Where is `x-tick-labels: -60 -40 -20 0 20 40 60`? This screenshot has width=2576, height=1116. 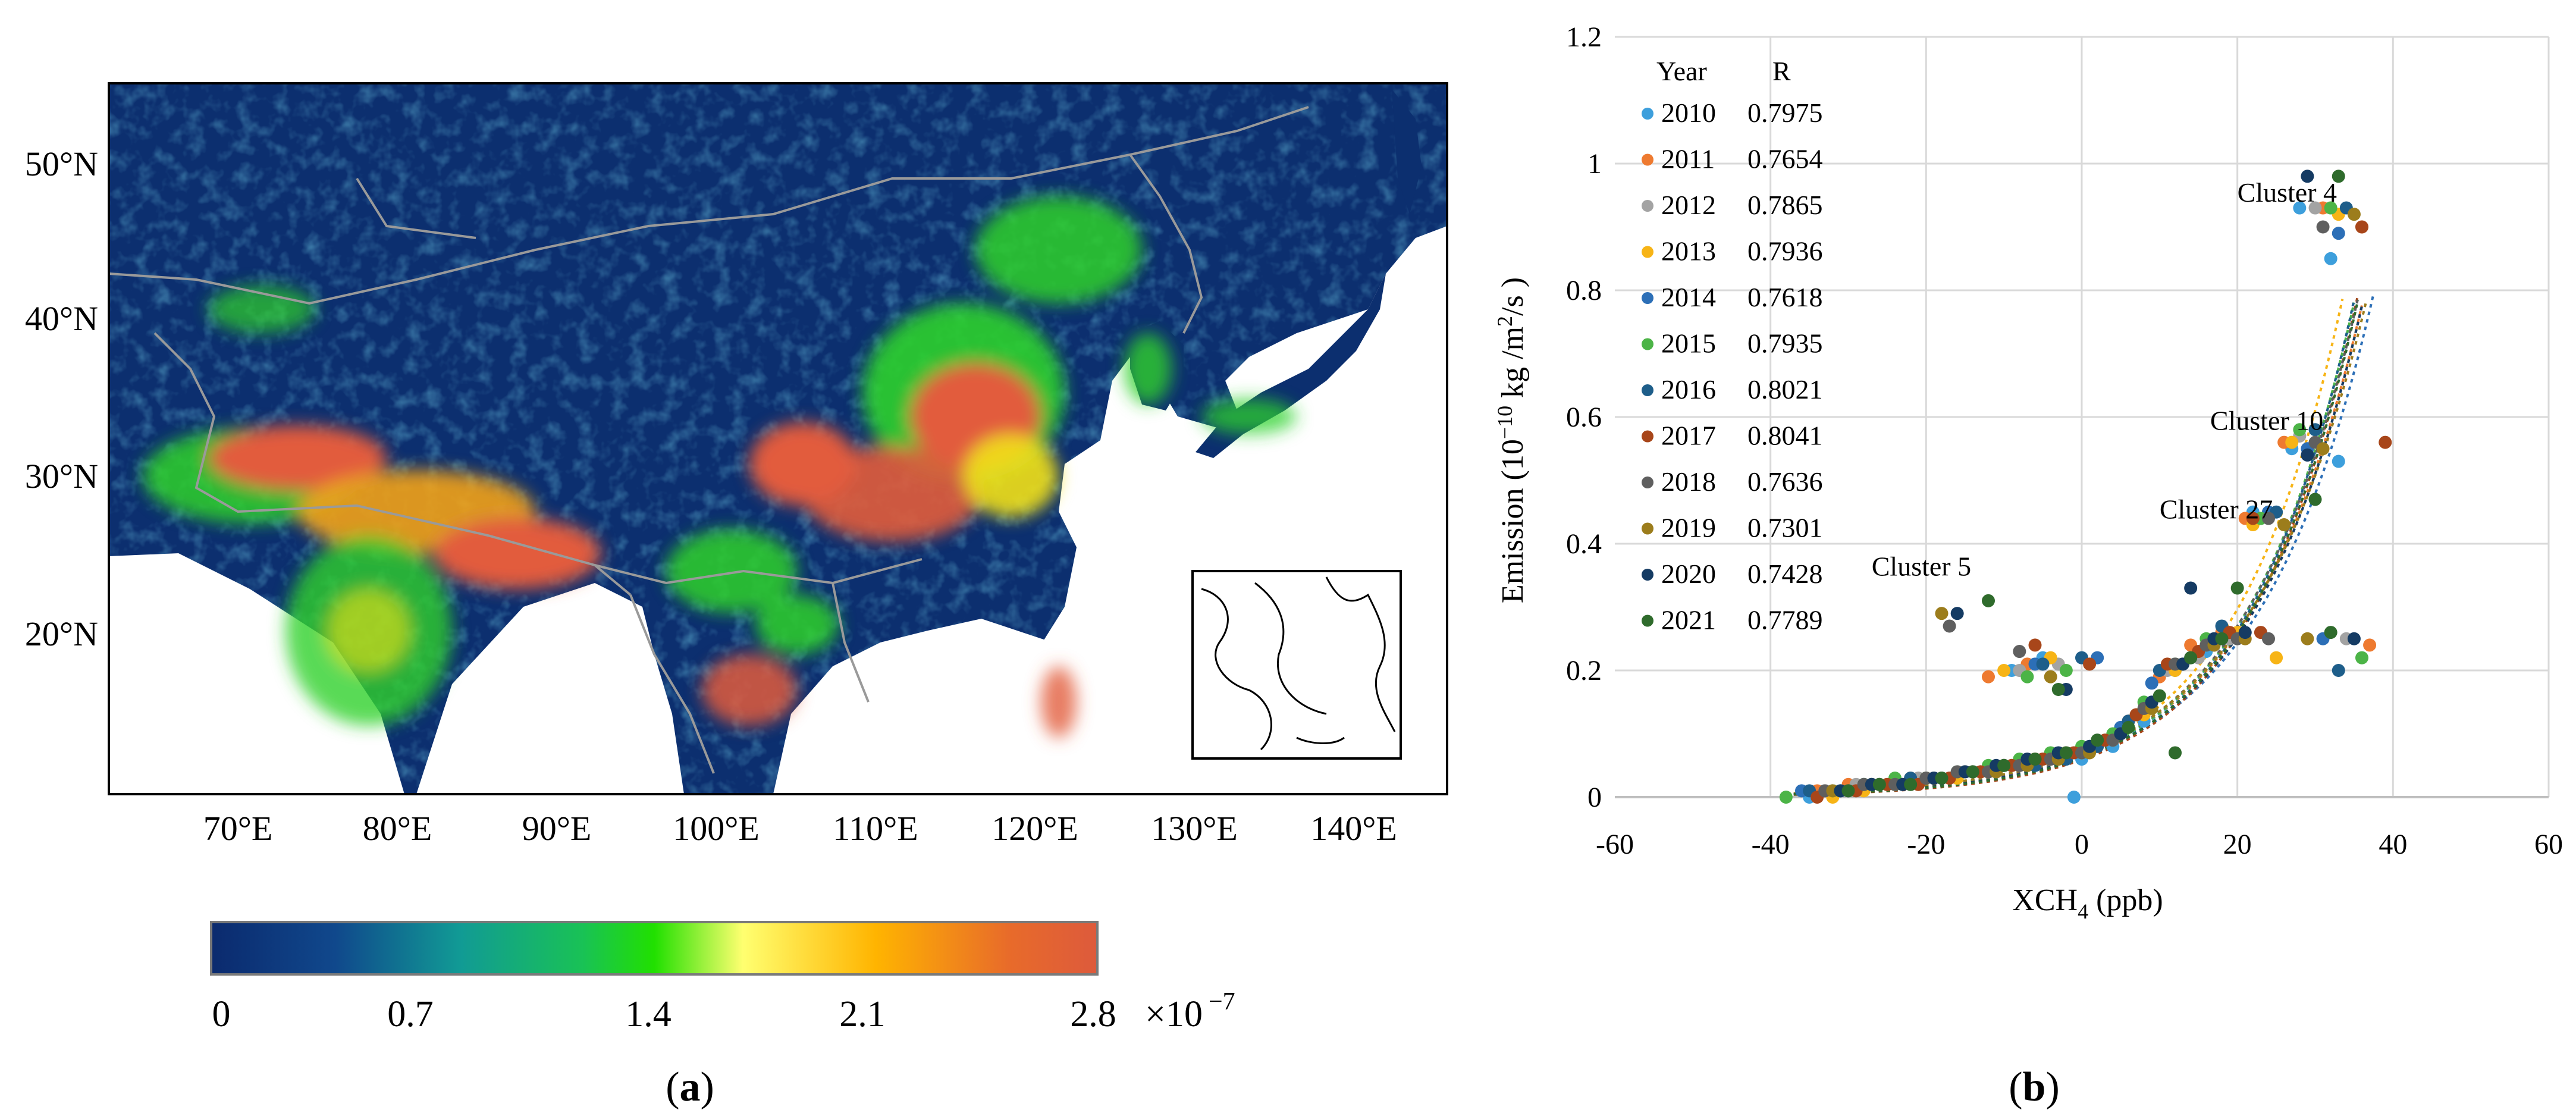 x-tick-labels: -60 -40 -20 0 20 40 60 is located at coordinates (2079, 844).